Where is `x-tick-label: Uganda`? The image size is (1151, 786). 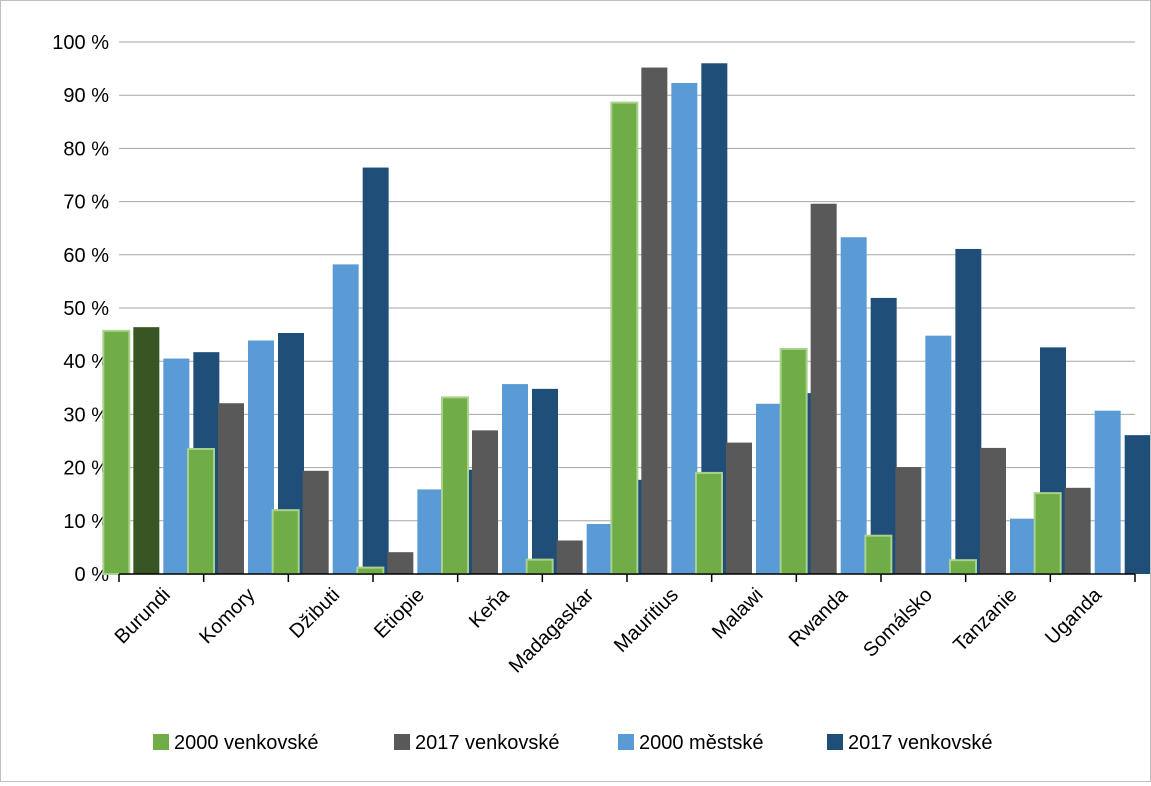
x-tick-label: Uganda is located at coordinates (1074, 616).